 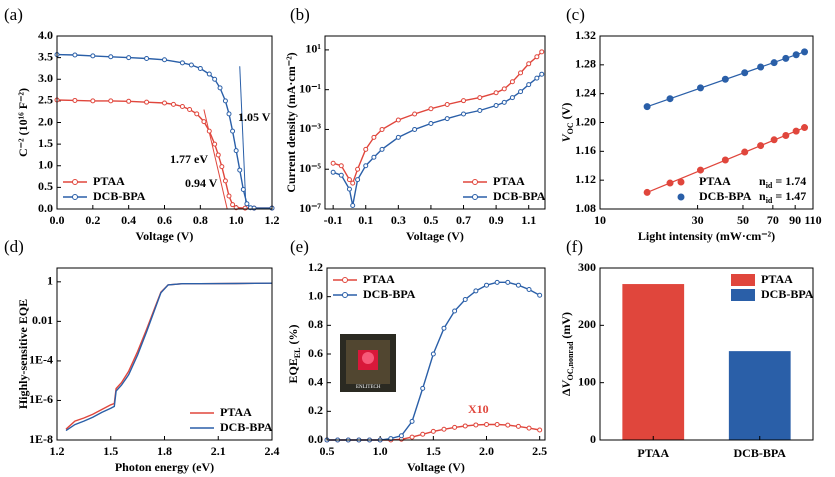 I want to click on x-tick-label: 0.5, so click(x=430, y=220).